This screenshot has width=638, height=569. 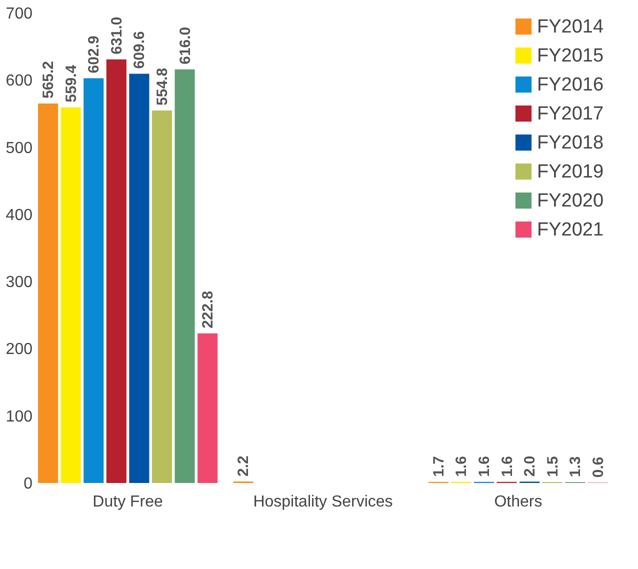 I want to click on legend-label: FY2019, so click(x=570, y=172).